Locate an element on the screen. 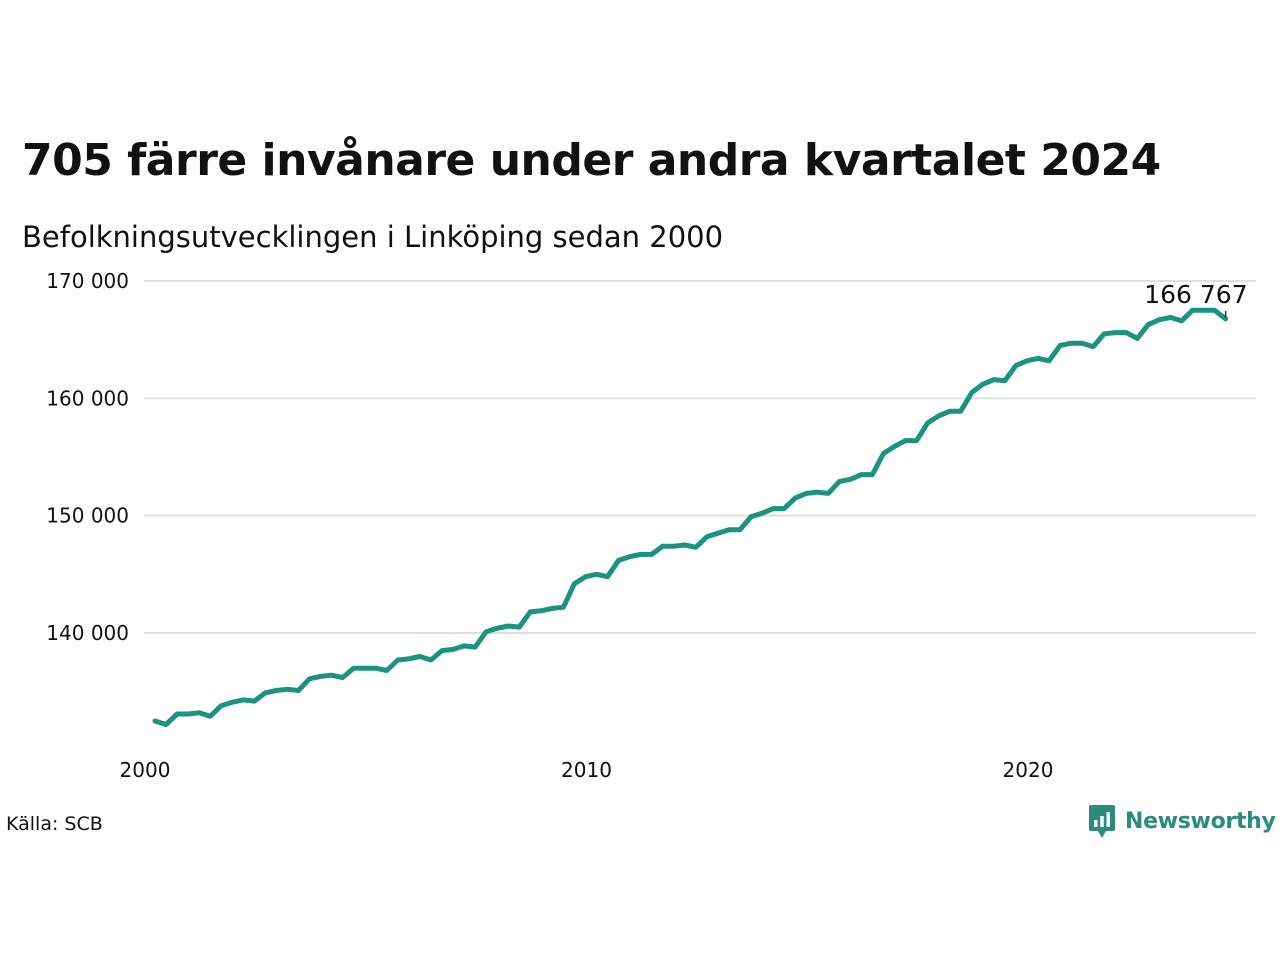 Image resolution: width=1280 pixels, height=960 pixels. annotation-label: 166 767 is located at coordinates (1195, 294).